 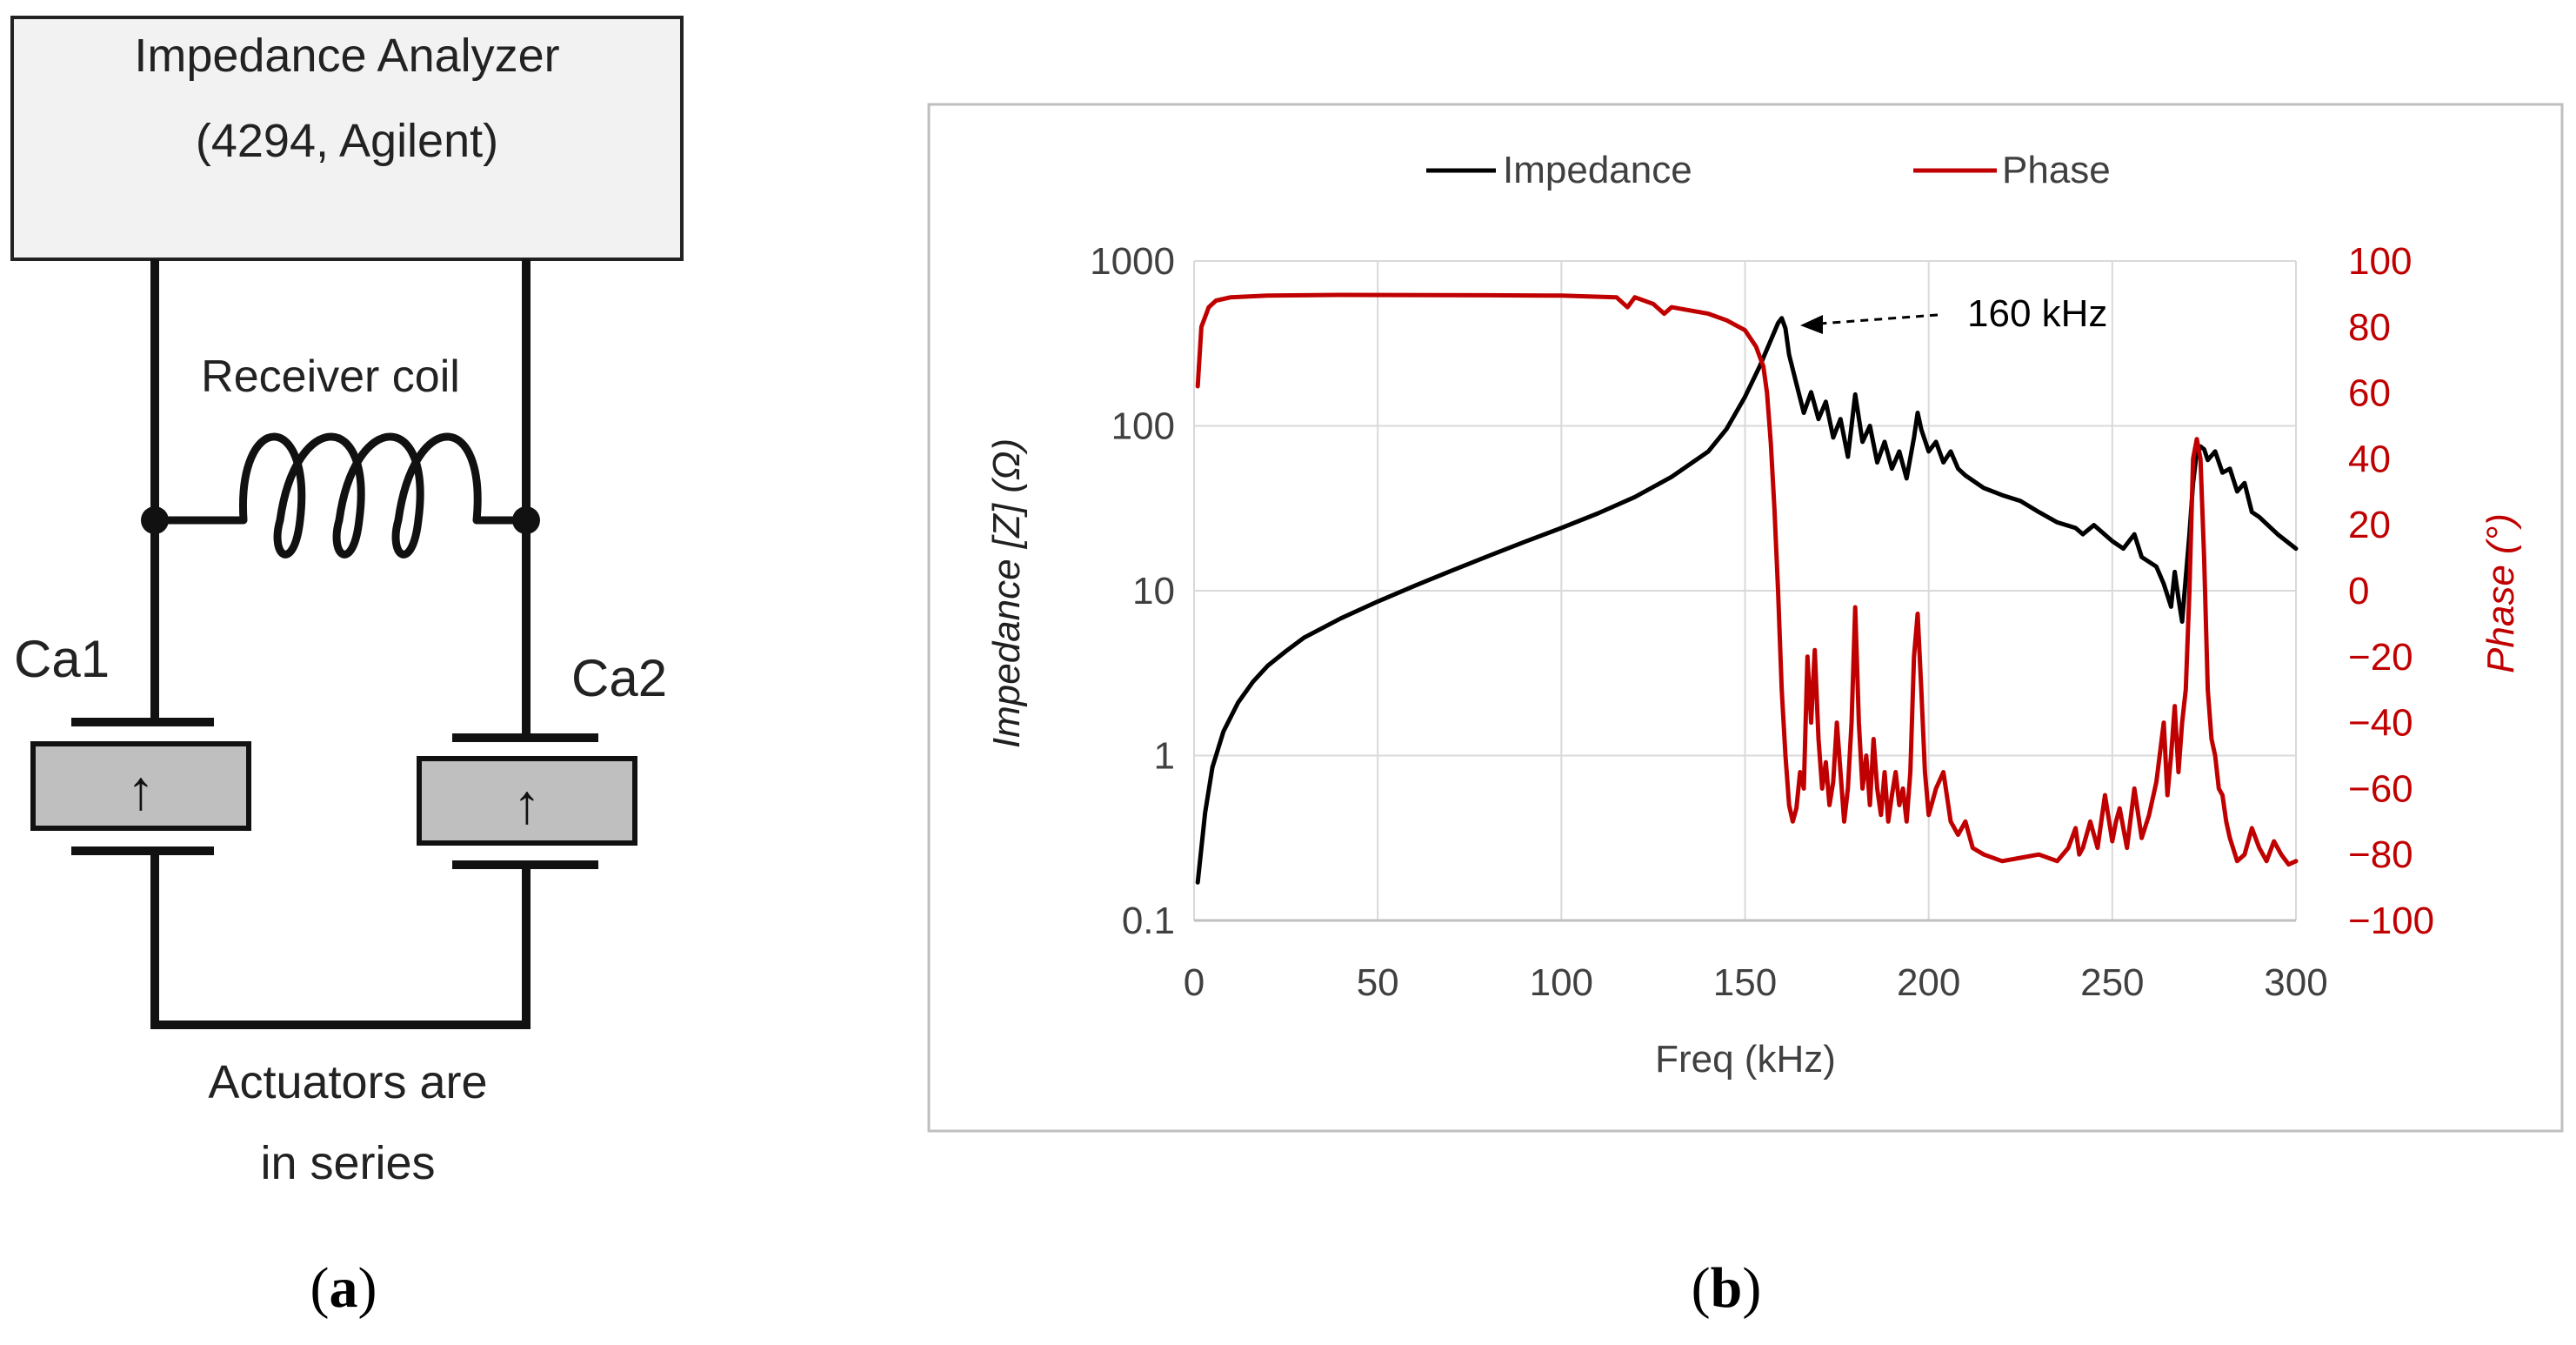 What do you see at coordinates (2380, 262) in the screenshot?
I see `y2-tick-label: 100` at bounding box center [2380, 262].